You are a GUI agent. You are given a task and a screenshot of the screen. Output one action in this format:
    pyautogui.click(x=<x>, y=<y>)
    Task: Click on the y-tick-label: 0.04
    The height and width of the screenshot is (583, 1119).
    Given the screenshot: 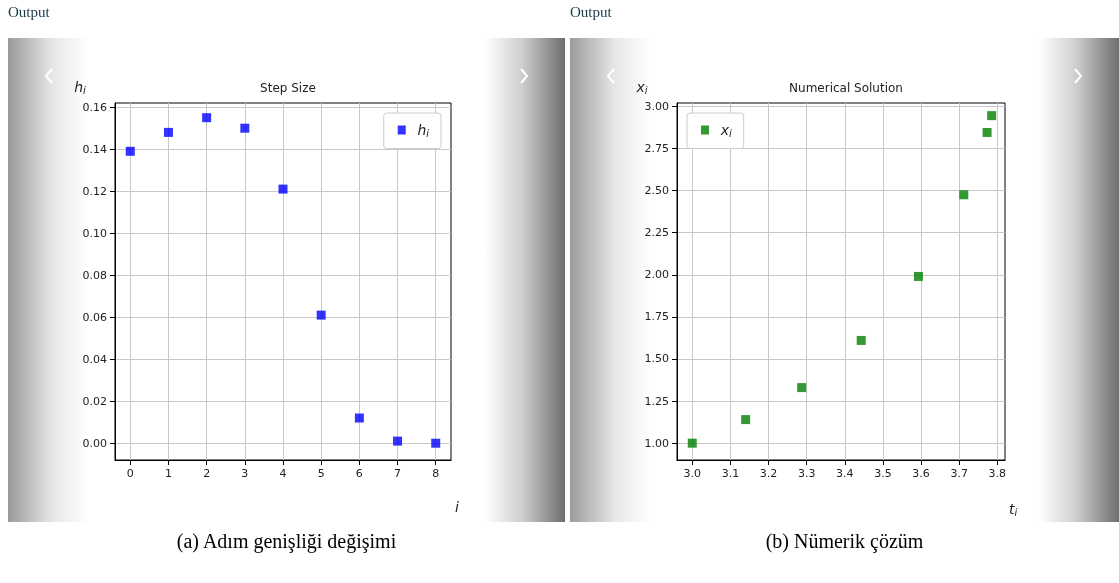 What is the action you would take?
    pyautogui.click(x=94, y=359)
    